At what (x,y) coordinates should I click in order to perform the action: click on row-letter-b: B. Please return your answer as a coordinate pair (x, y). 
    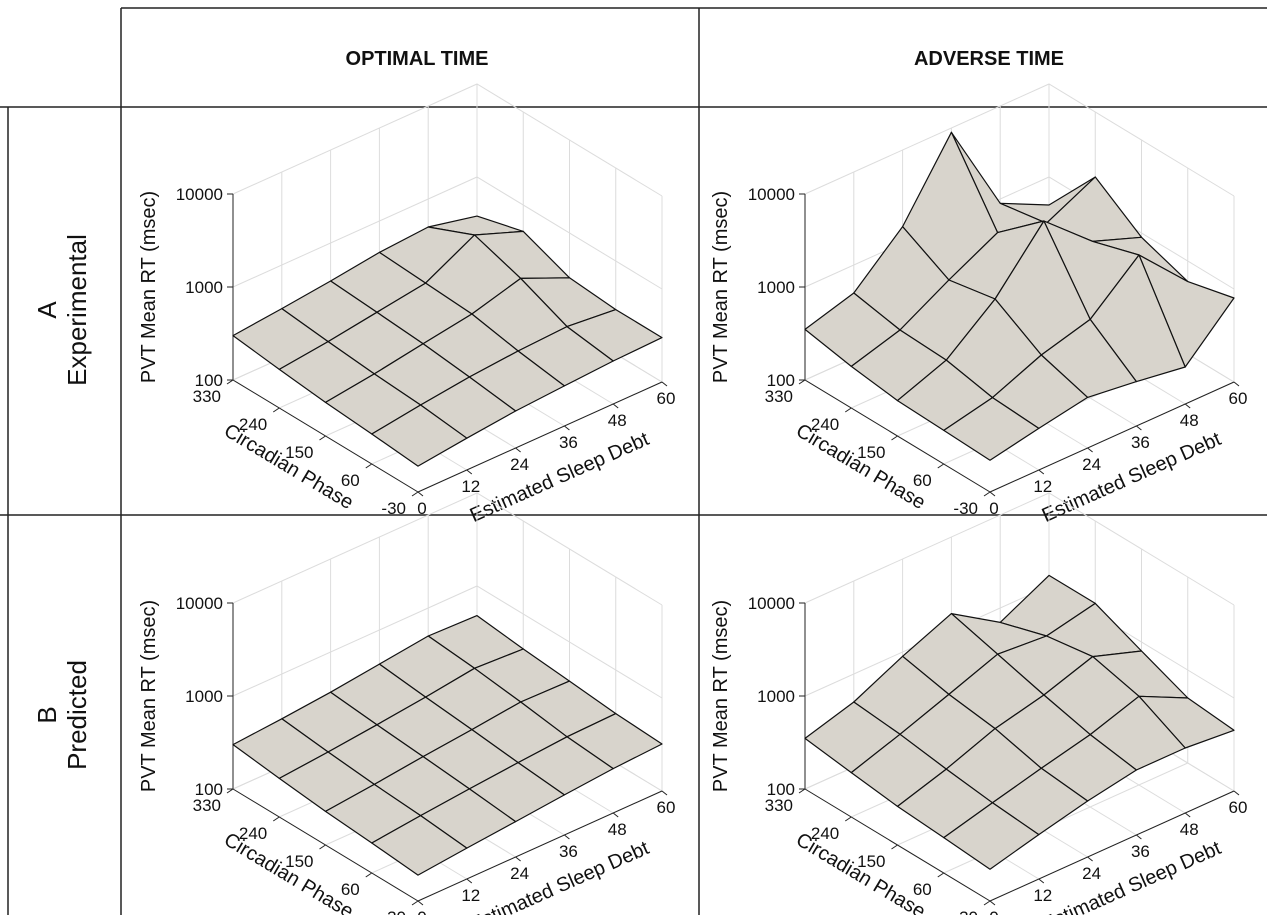
    Looking at the image, I should click on (47, 714).